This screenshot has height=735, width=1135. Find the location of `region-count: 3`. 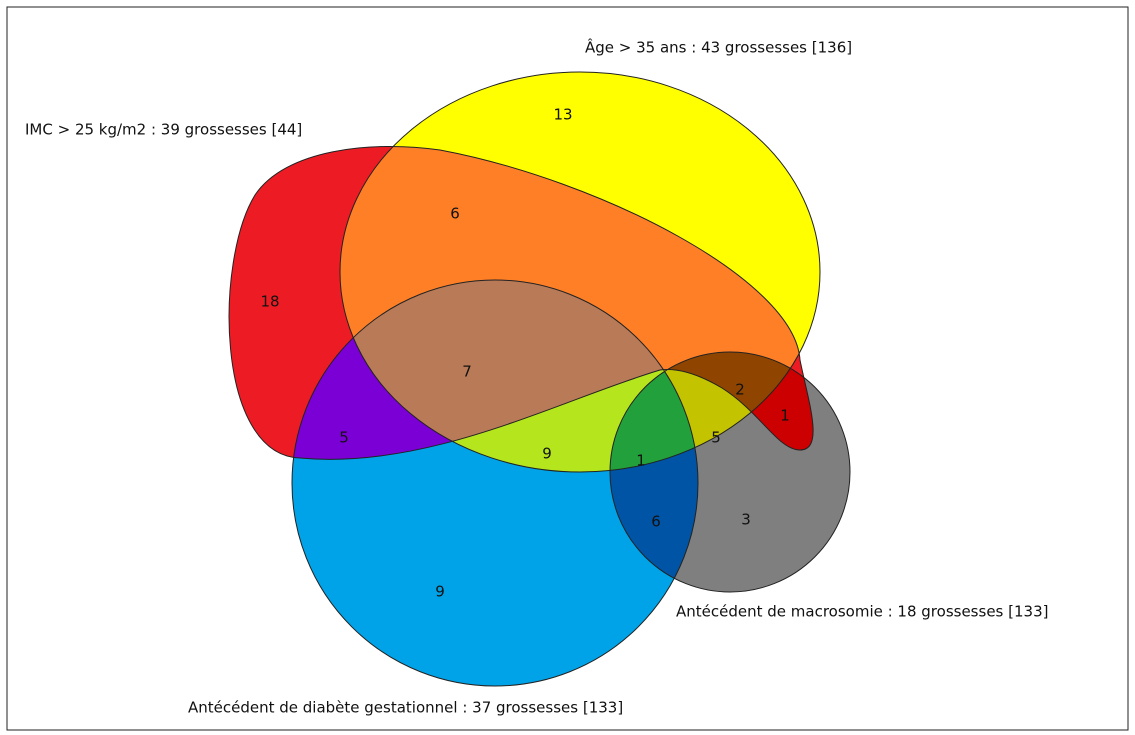

region-count: 3 is located at coordinates (746, 520).